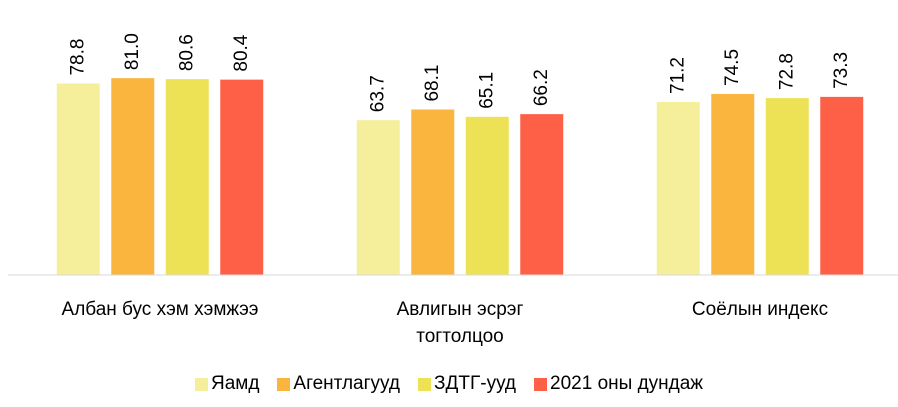 The height and width of the screenshot is (407, 898). I want to click on legend-label: 2021 оны дундаж, so click(627, 383).